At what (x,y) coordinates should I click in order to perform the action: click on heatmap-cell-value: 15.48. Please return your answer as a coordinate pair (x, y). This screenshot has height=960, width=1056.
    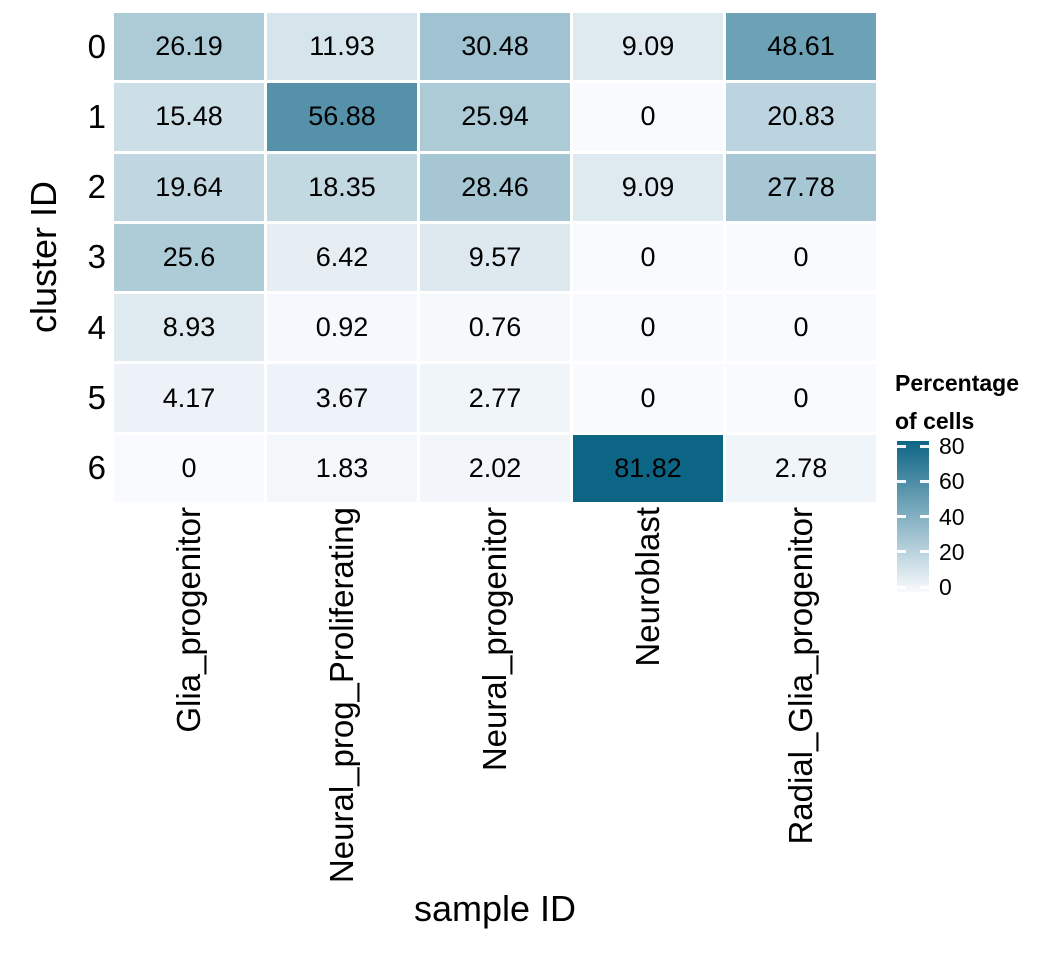
    Looking at the image, I should click on (189, 116).